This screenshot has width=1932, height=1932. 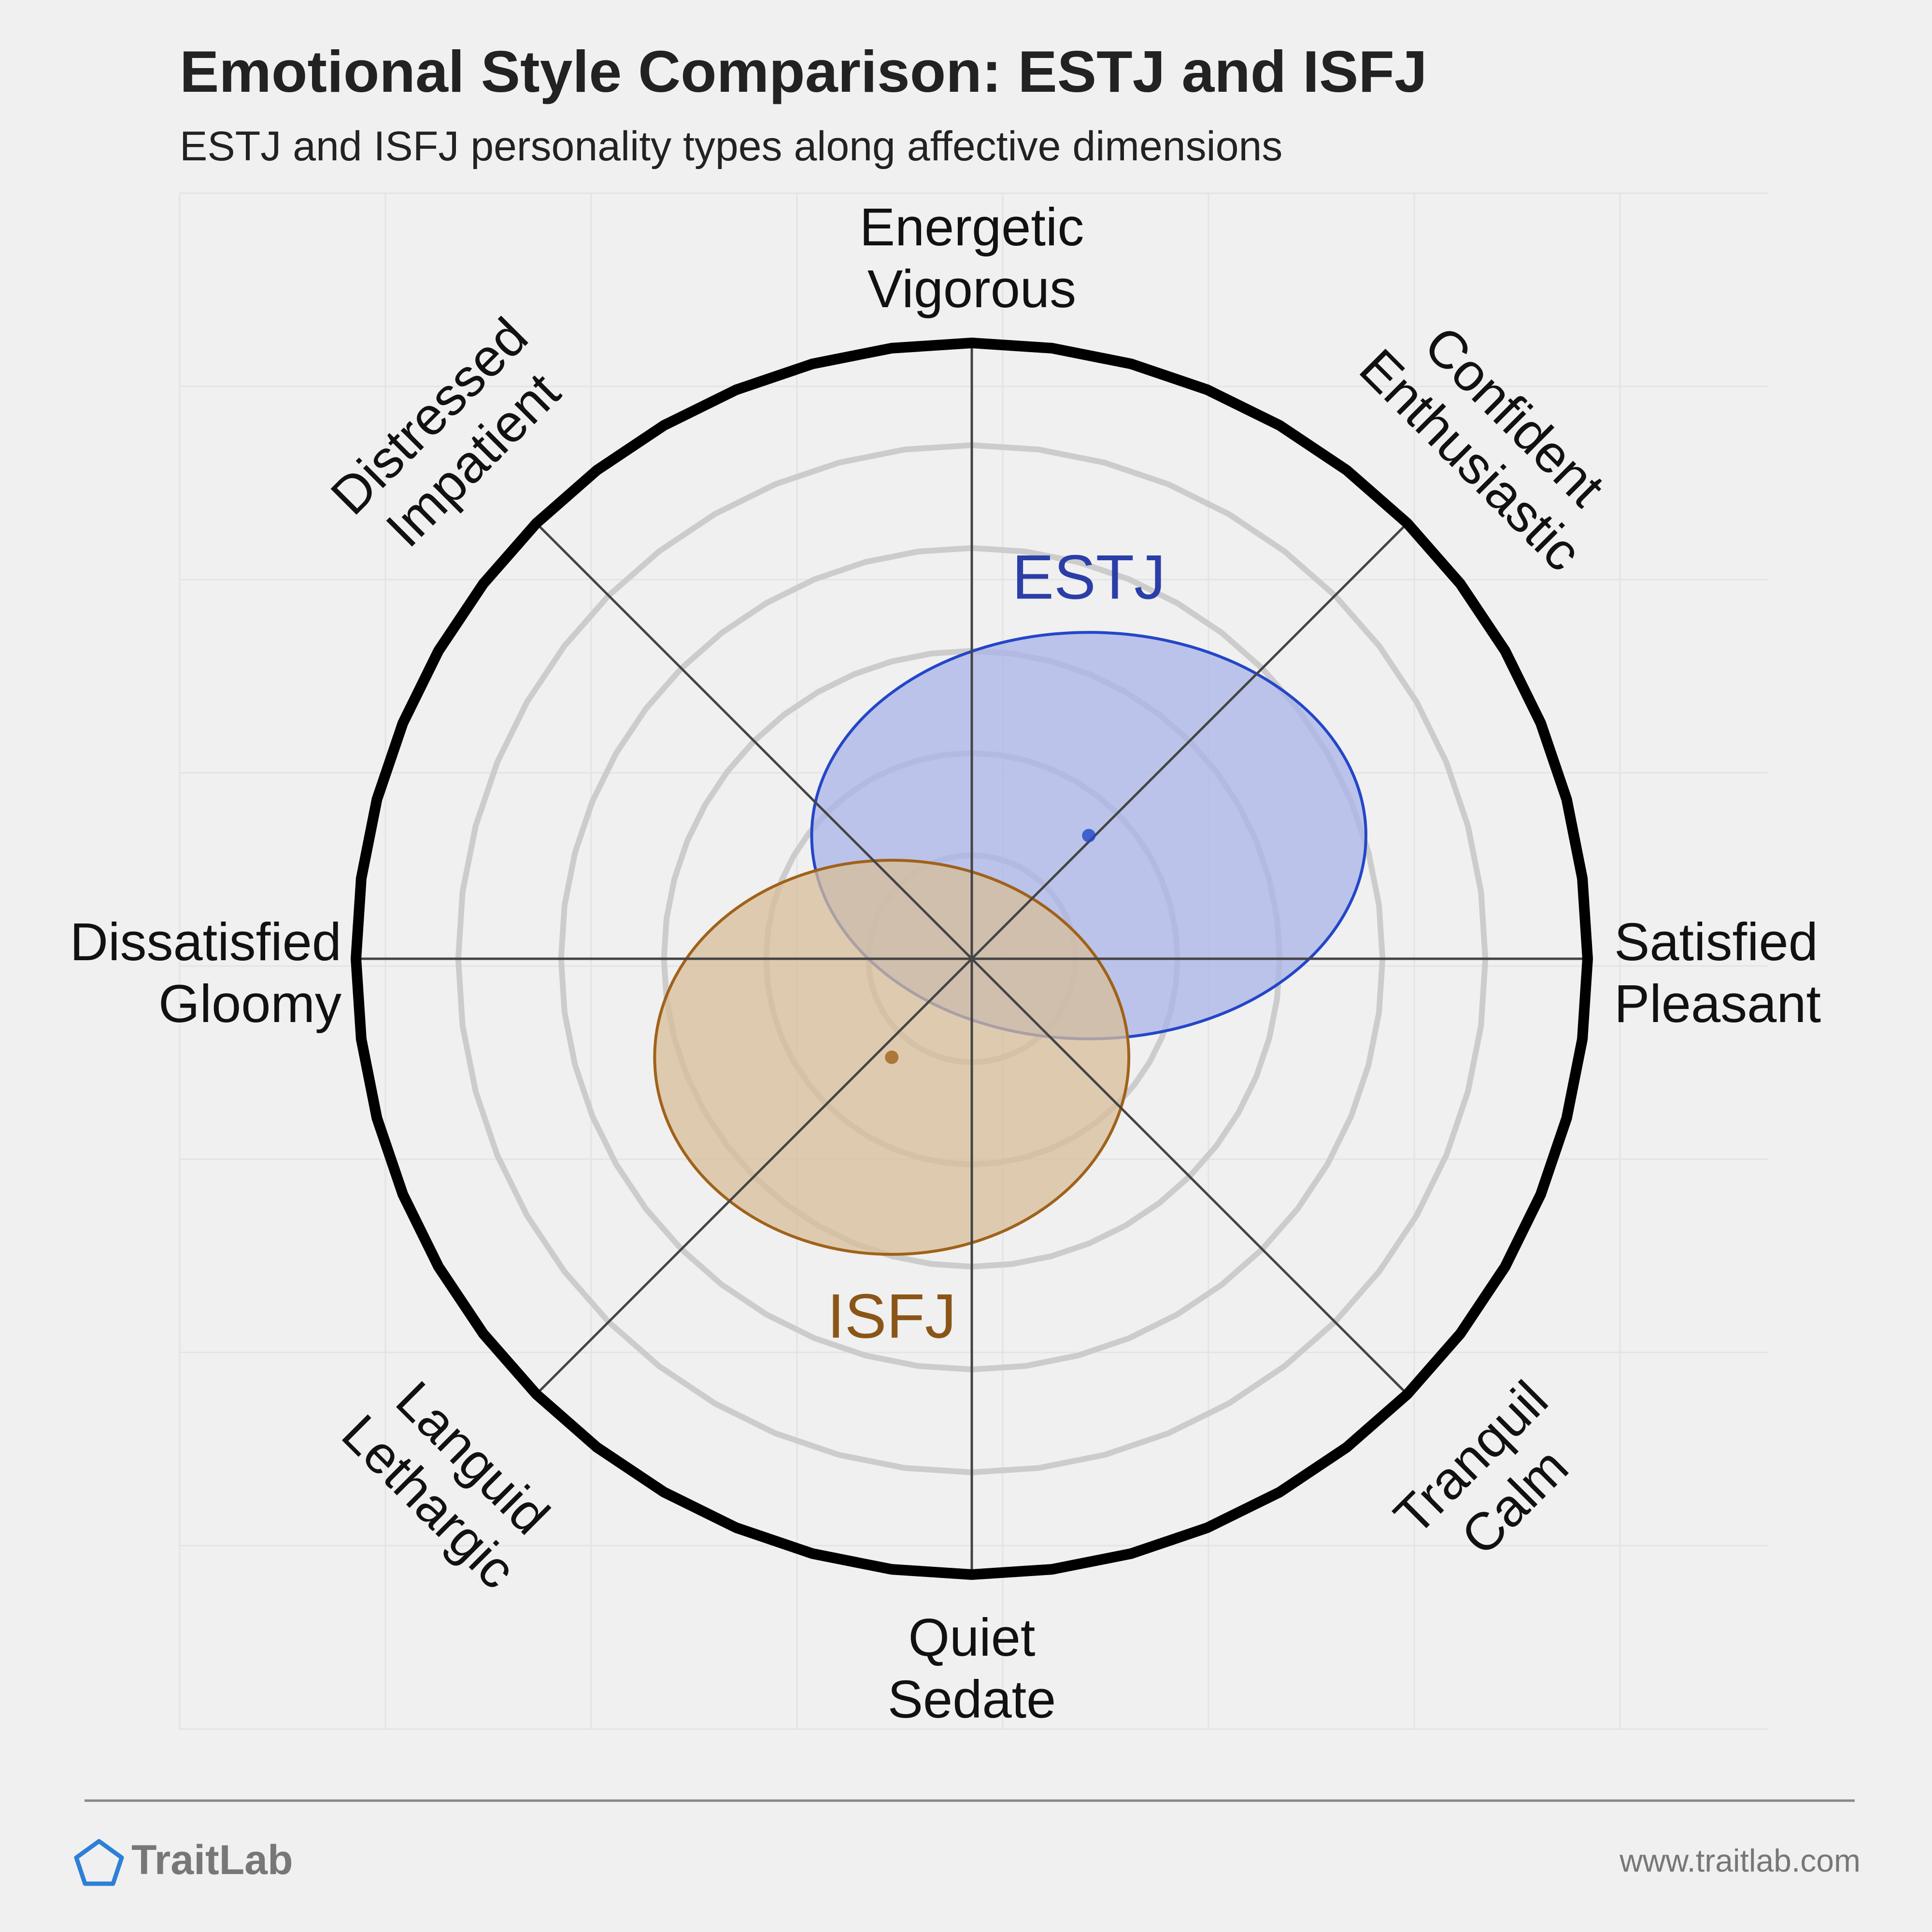 I want to click on series-label-isfj: ISFJ, so click(x=891, y=1316).